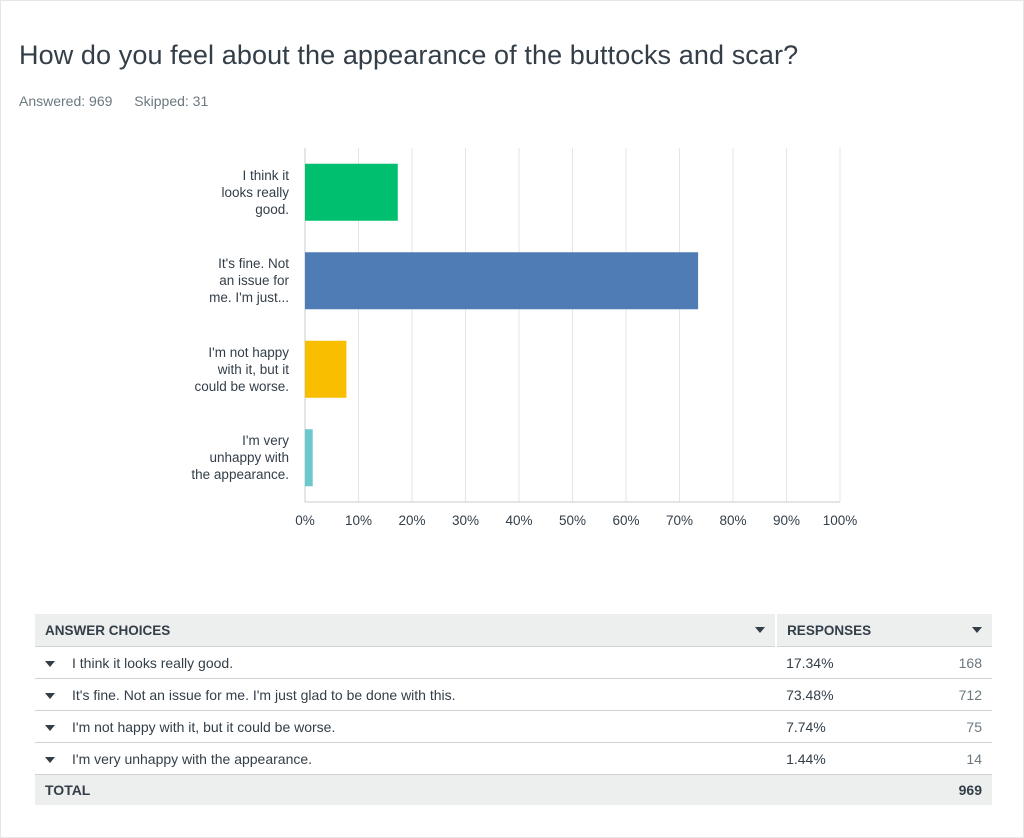 The height and width of the screenshot is (838, 1024). I want to click on x-tick-label: 100%, so click(840, 520).